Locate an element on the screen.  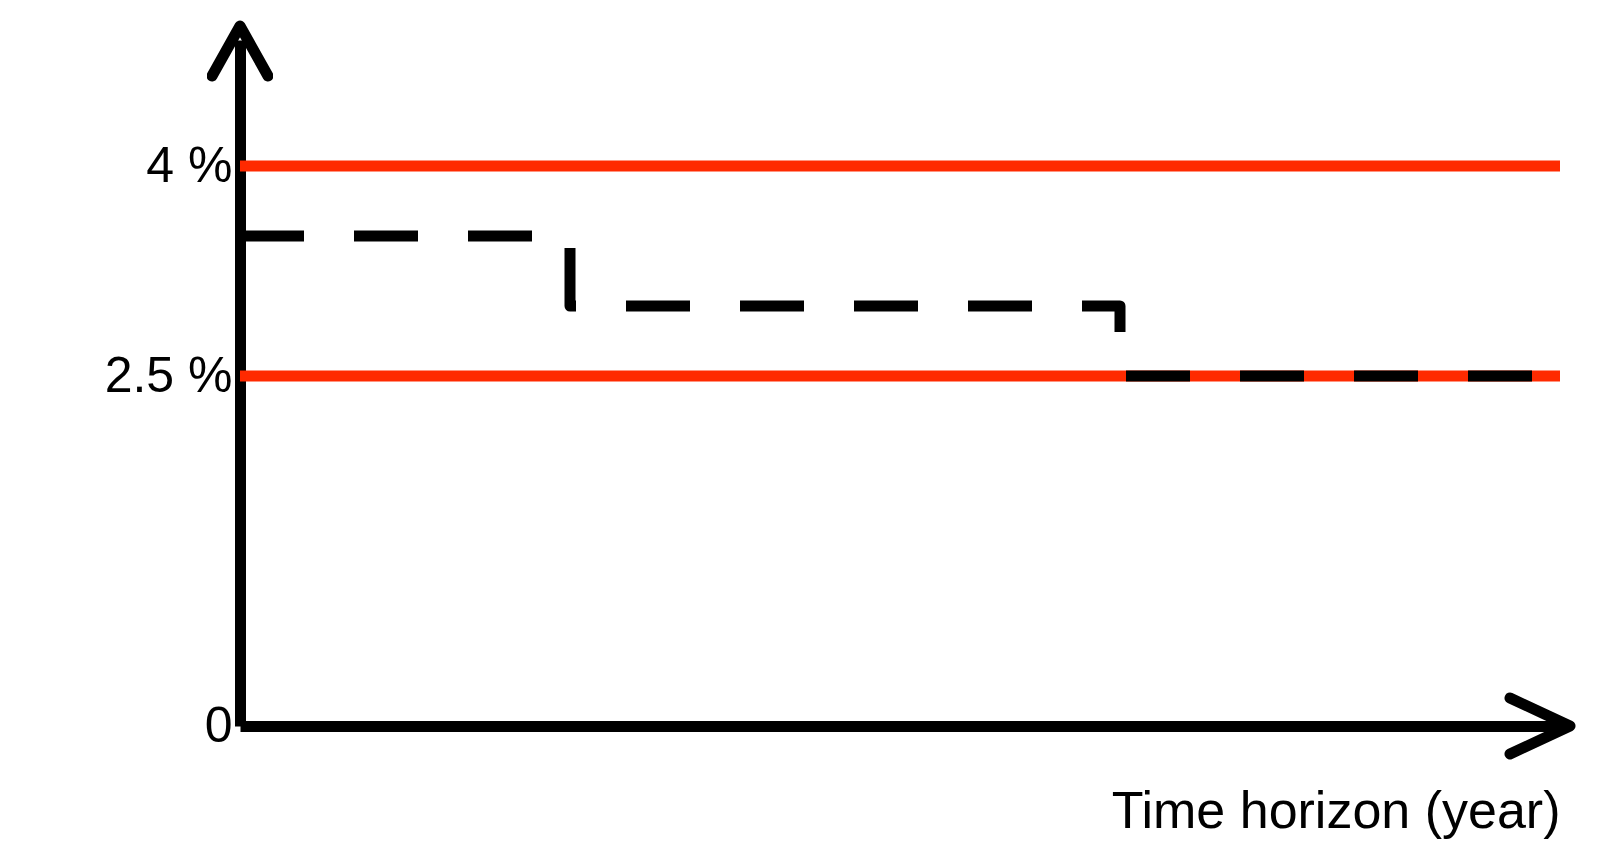
y-tick-label: 4 % is located at coordinates (189, 164).